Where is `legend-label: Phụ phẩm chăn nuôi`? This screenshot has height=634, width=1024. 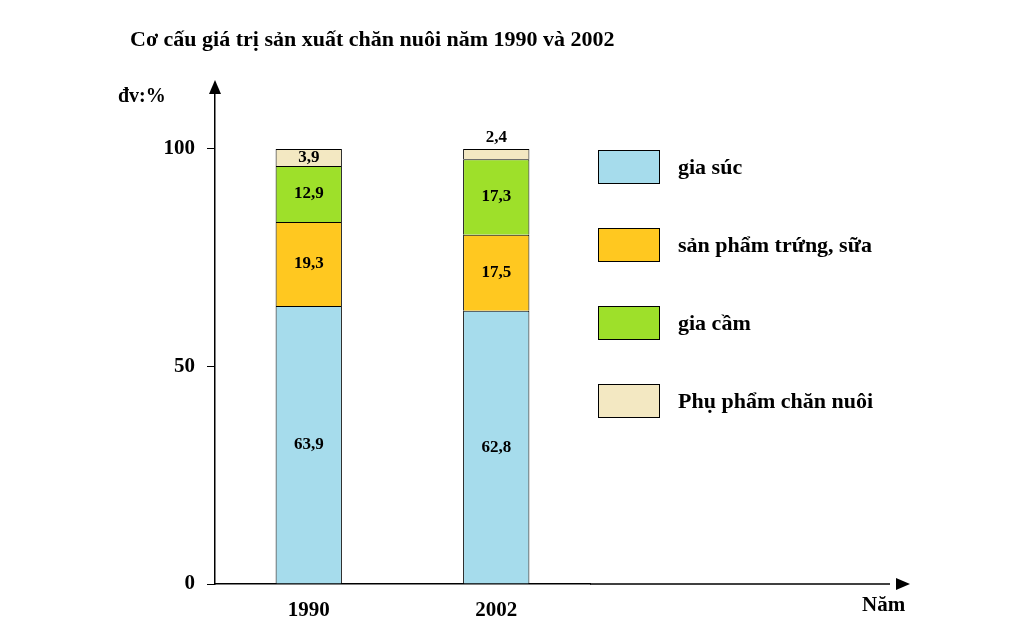 legend-label: Phụ phẩm chăn nuôi is located at coordinates (776, 401).